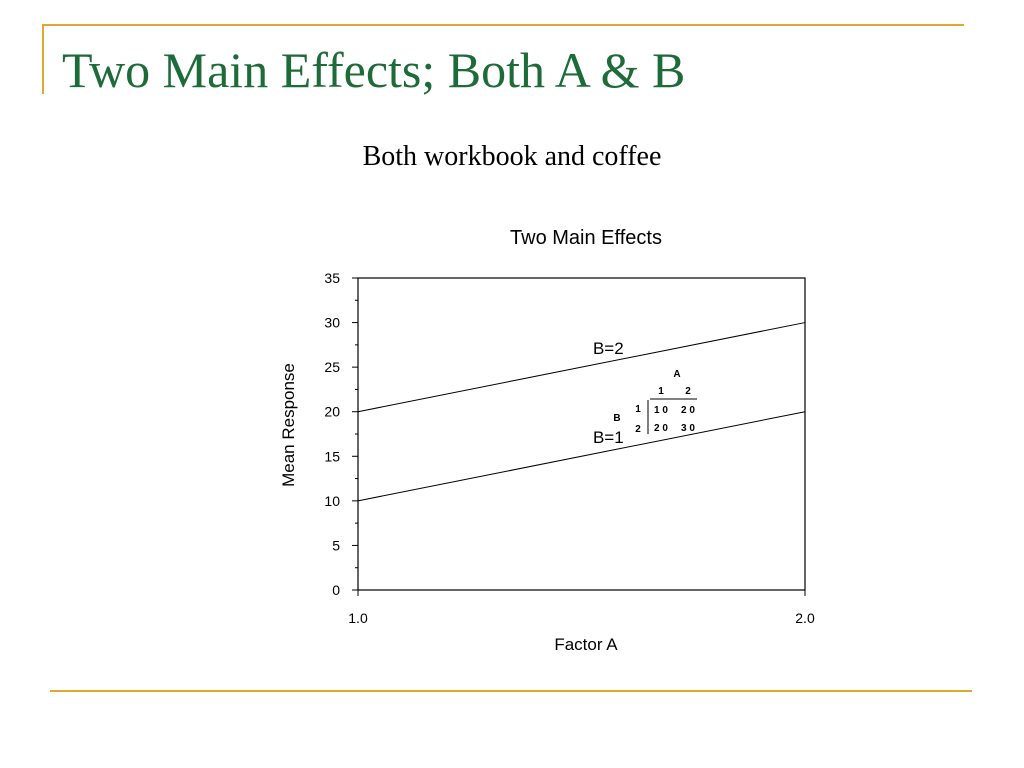  I want to click on x-axis-label: Factor A, so click(586, 644).